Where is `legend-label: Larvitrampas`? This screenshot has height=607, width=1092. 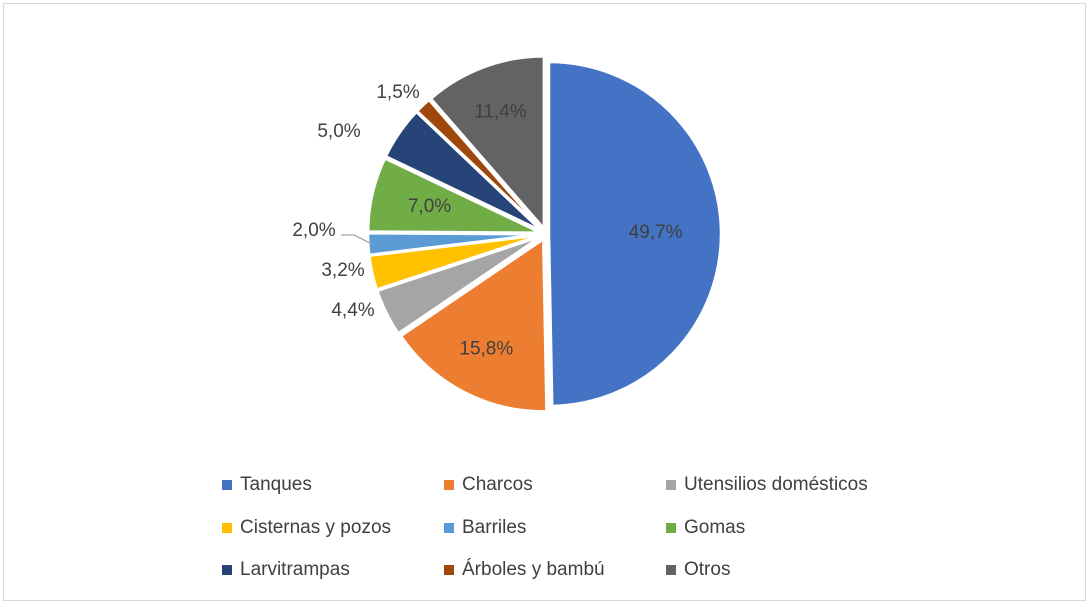 legend-label: Larvitrampas is located at coordinates (295, 569).